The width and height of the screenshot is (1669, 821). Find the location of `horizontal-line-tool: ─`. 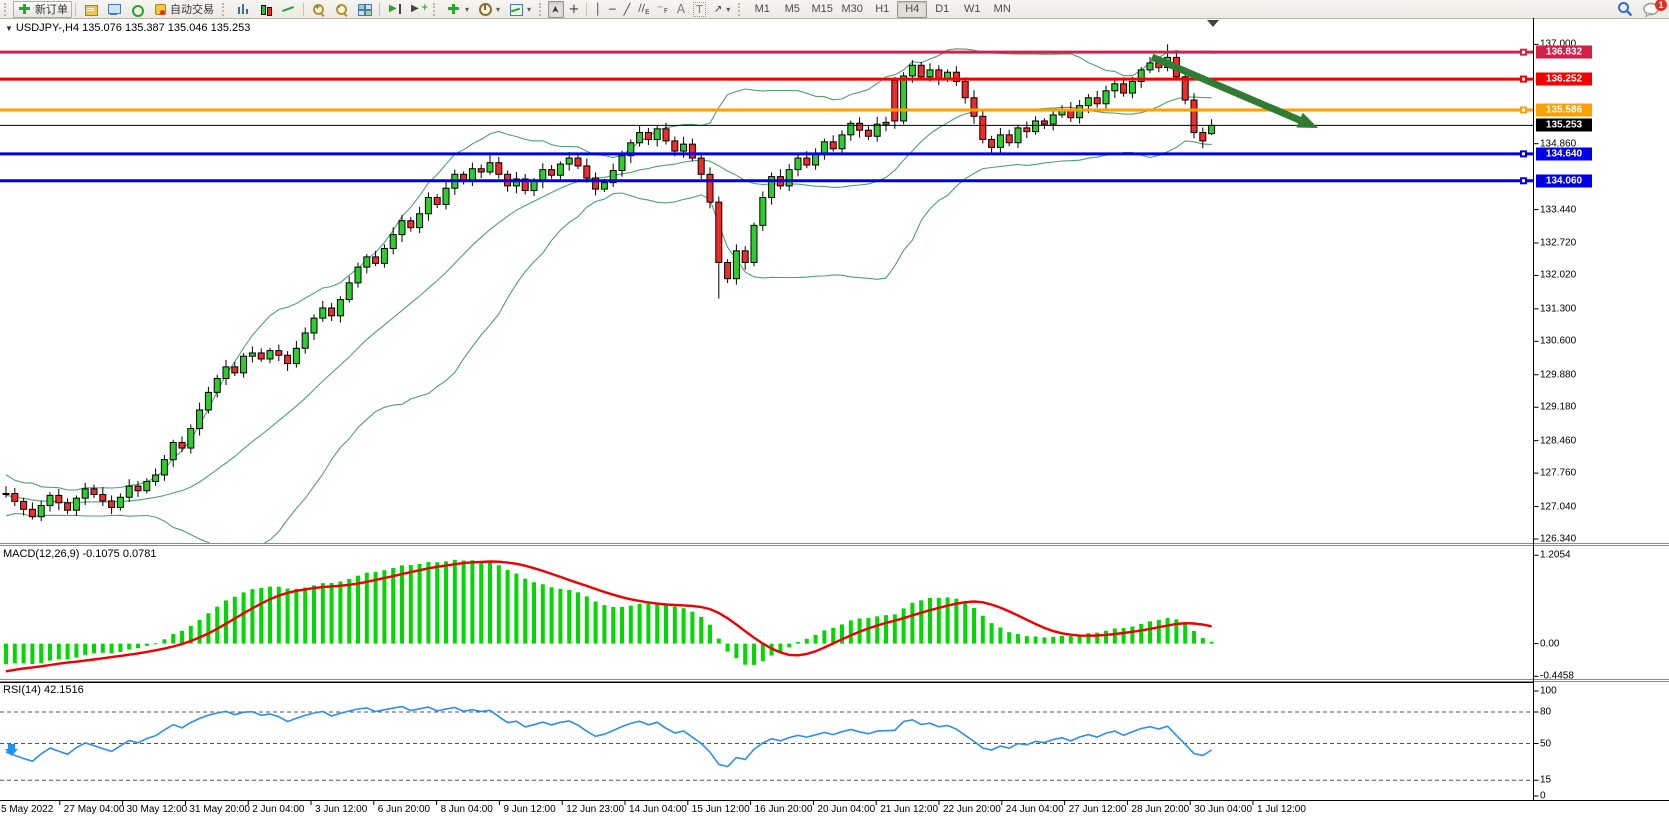

horizontal-line-tool: ─ is located at coordinates (612, 9).